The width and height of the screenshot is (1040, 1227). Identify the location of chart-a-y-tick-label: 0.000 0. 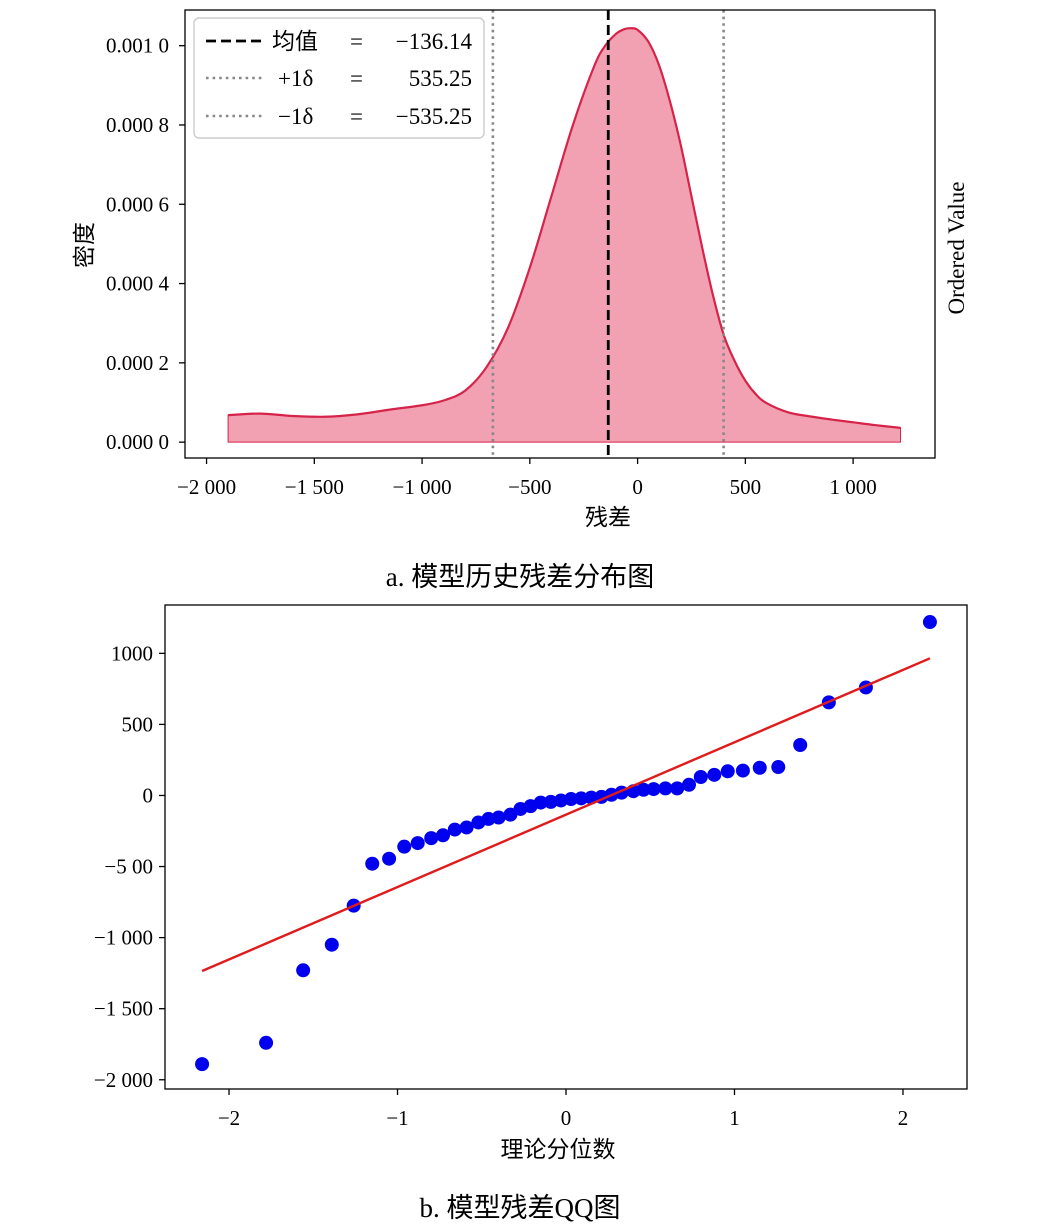
(137, 442).